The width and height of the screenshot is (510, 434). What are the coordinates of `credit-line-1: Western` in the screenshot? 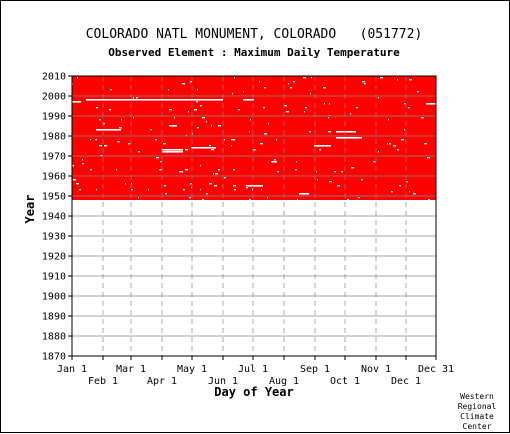 It's located at (477, 396).